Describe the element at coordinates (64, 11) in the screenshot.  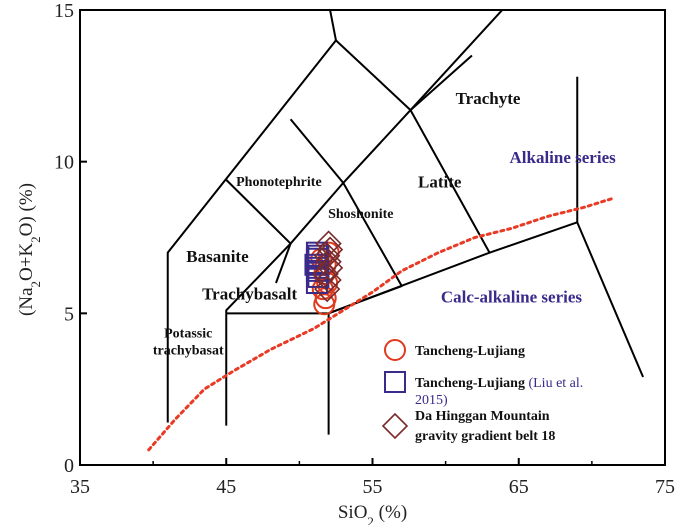
I see `y-tick-label: 15` at that location.